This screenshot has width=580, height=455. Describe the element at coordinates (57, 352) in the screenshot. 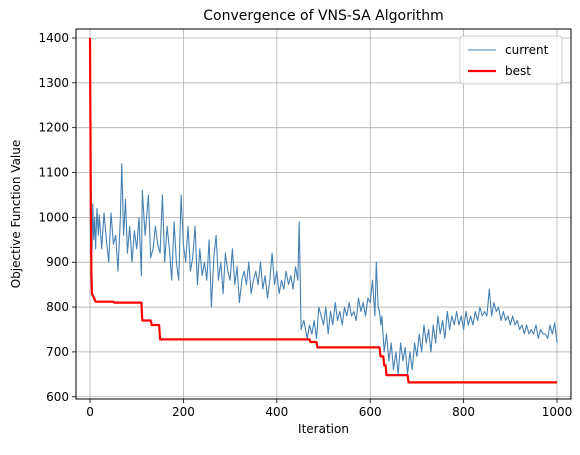

I see `y-tick-label: 700` at that location.